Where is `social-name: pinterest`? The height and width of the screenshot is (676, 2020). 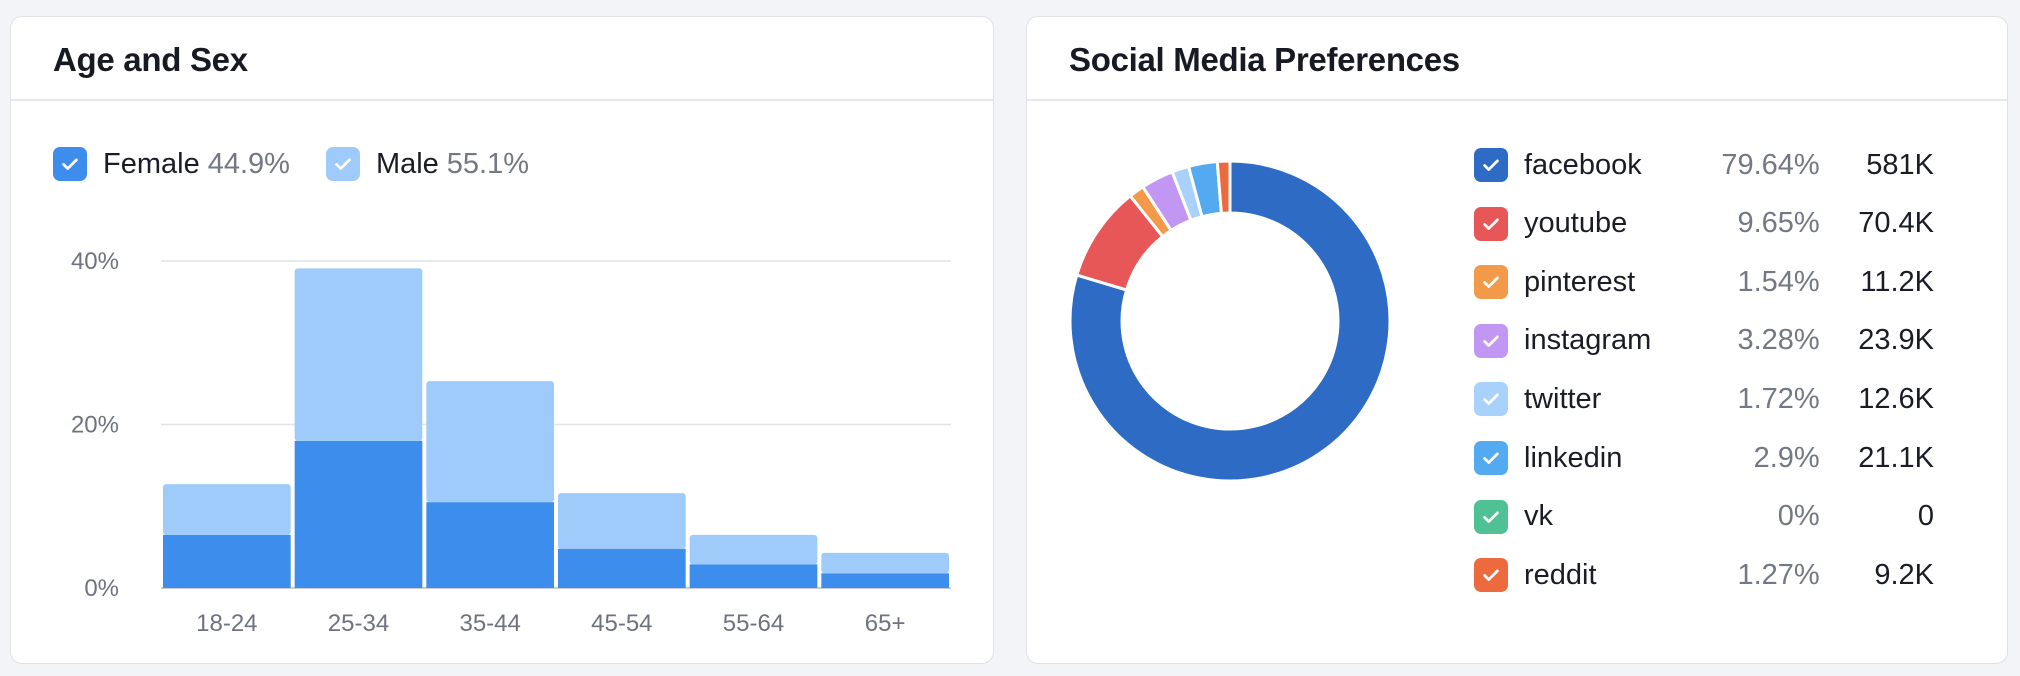
social-name: pinterest is located at coordinates (1580, 281).